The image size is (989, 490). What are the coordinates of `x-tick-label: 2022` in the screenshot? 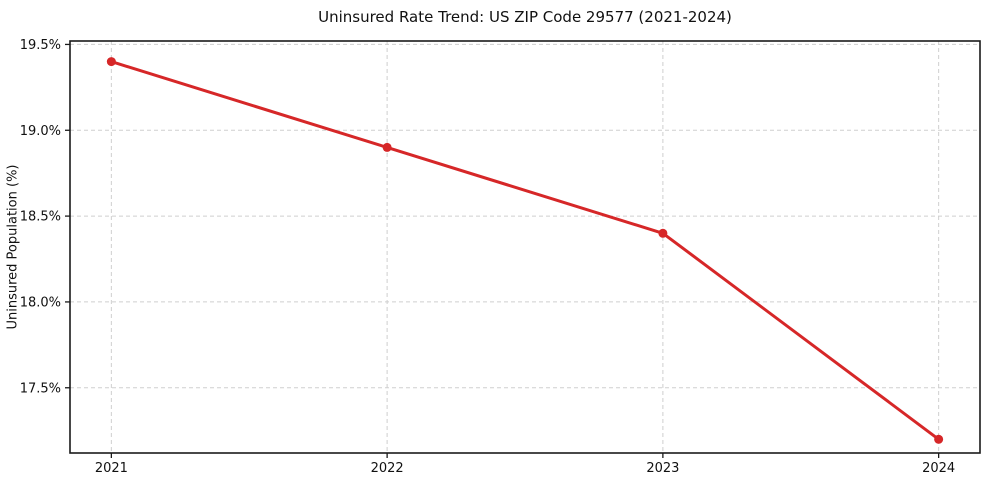 It's located at (387, 468).